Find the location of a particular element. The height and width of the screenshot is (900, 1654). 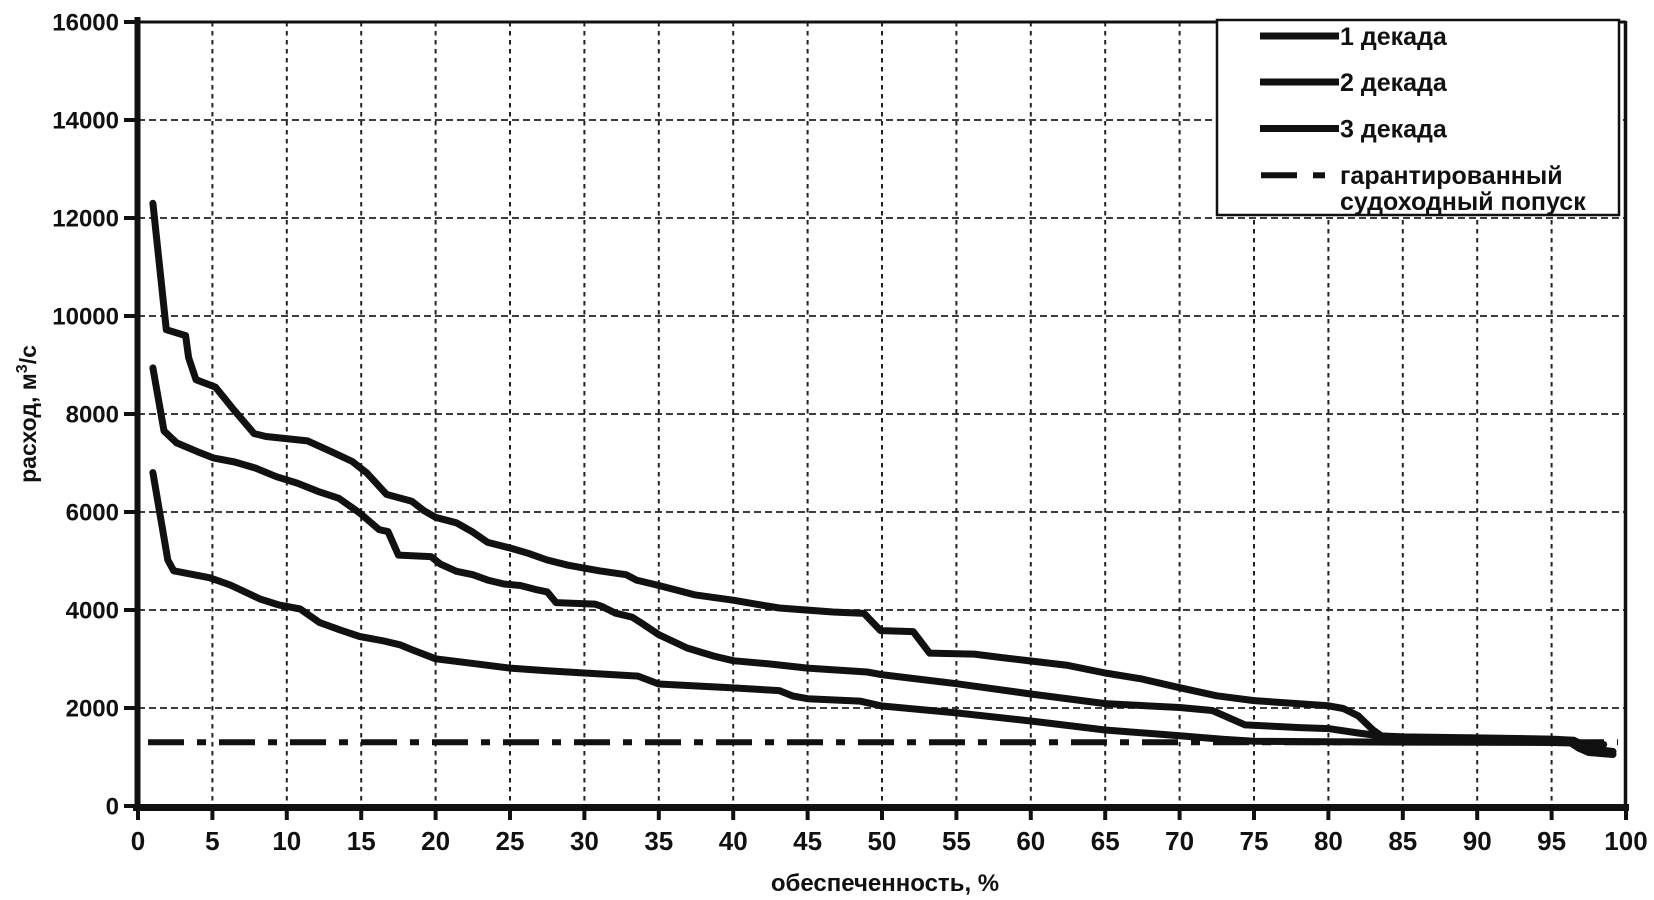

svg-text: 60 is located at coordinates (1030, 841).